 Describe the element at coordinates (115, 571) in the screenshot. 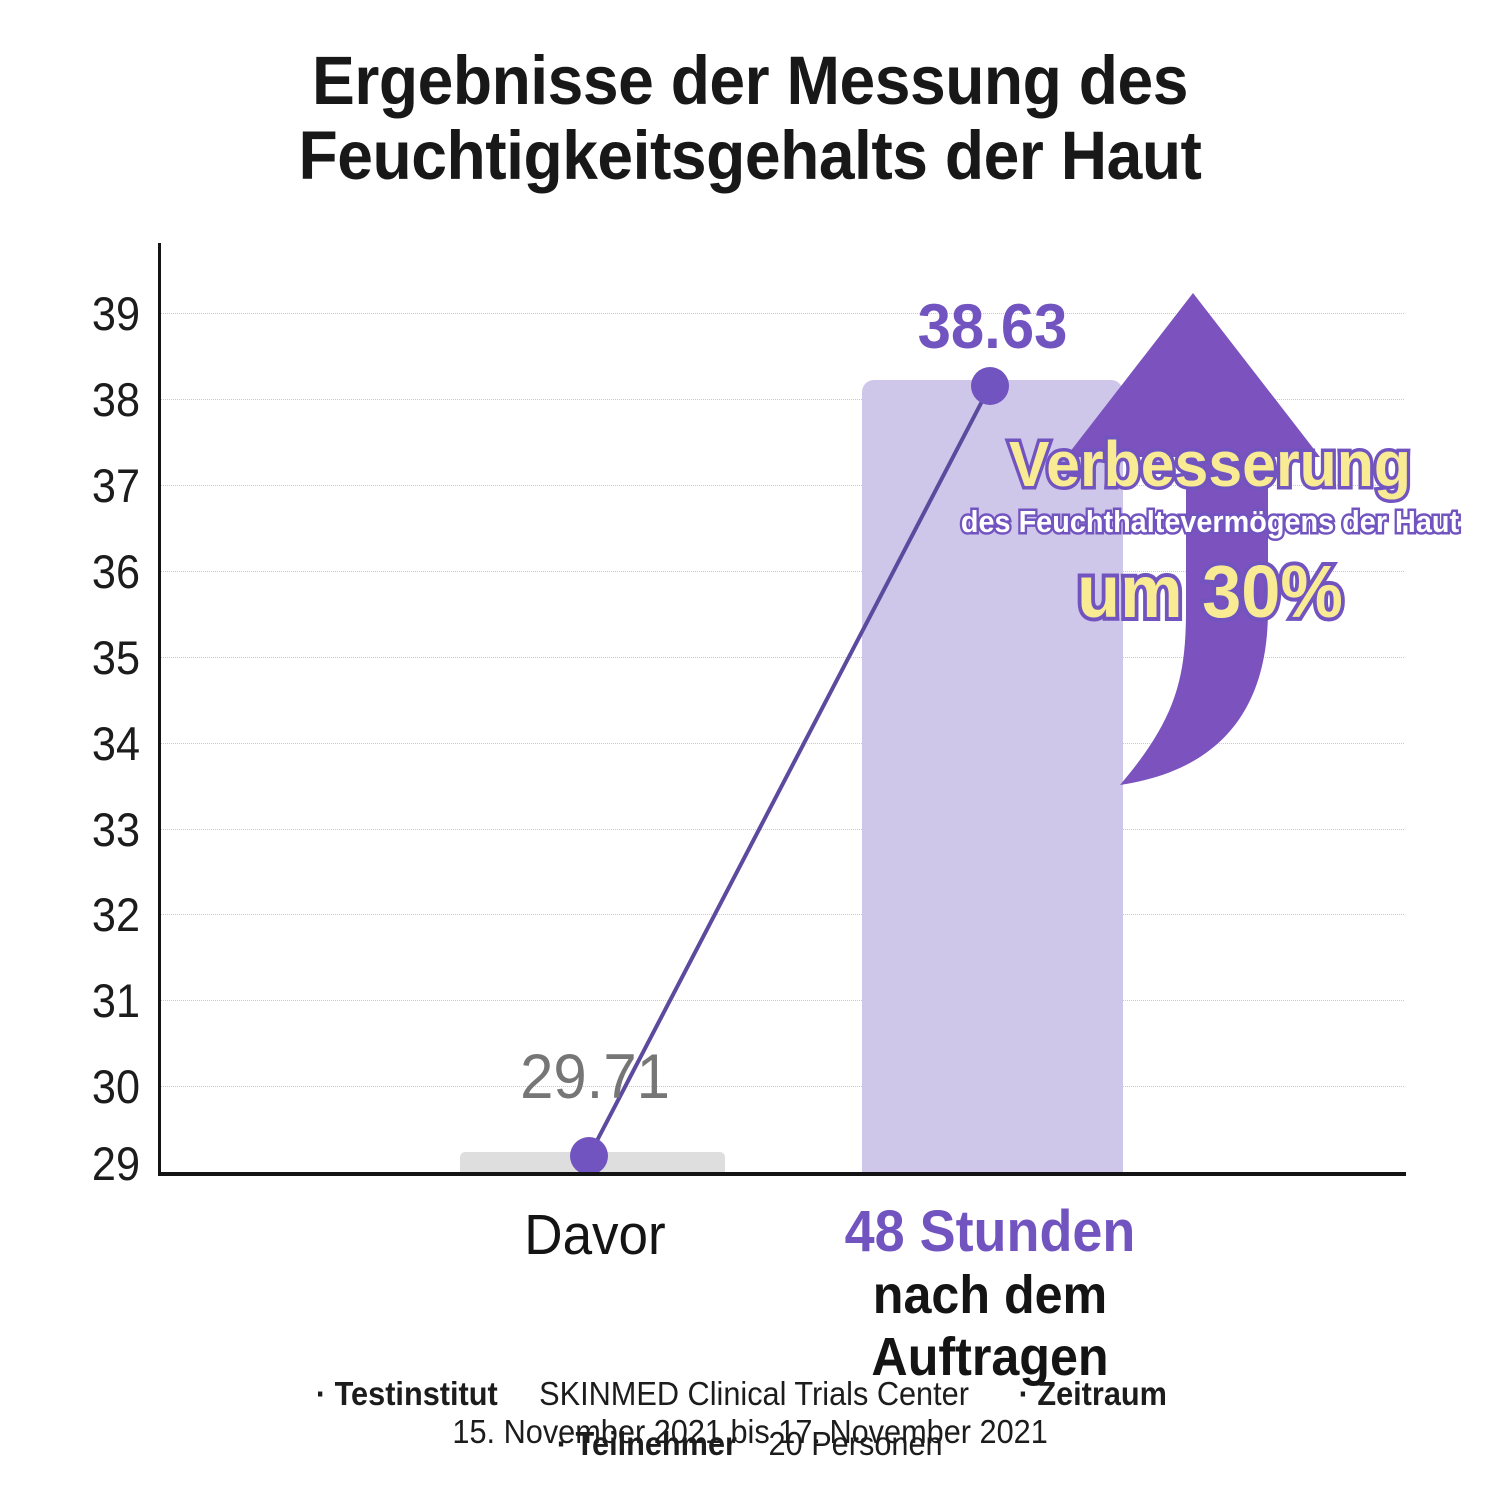

I see `ytick-label-36: 36` at that location.